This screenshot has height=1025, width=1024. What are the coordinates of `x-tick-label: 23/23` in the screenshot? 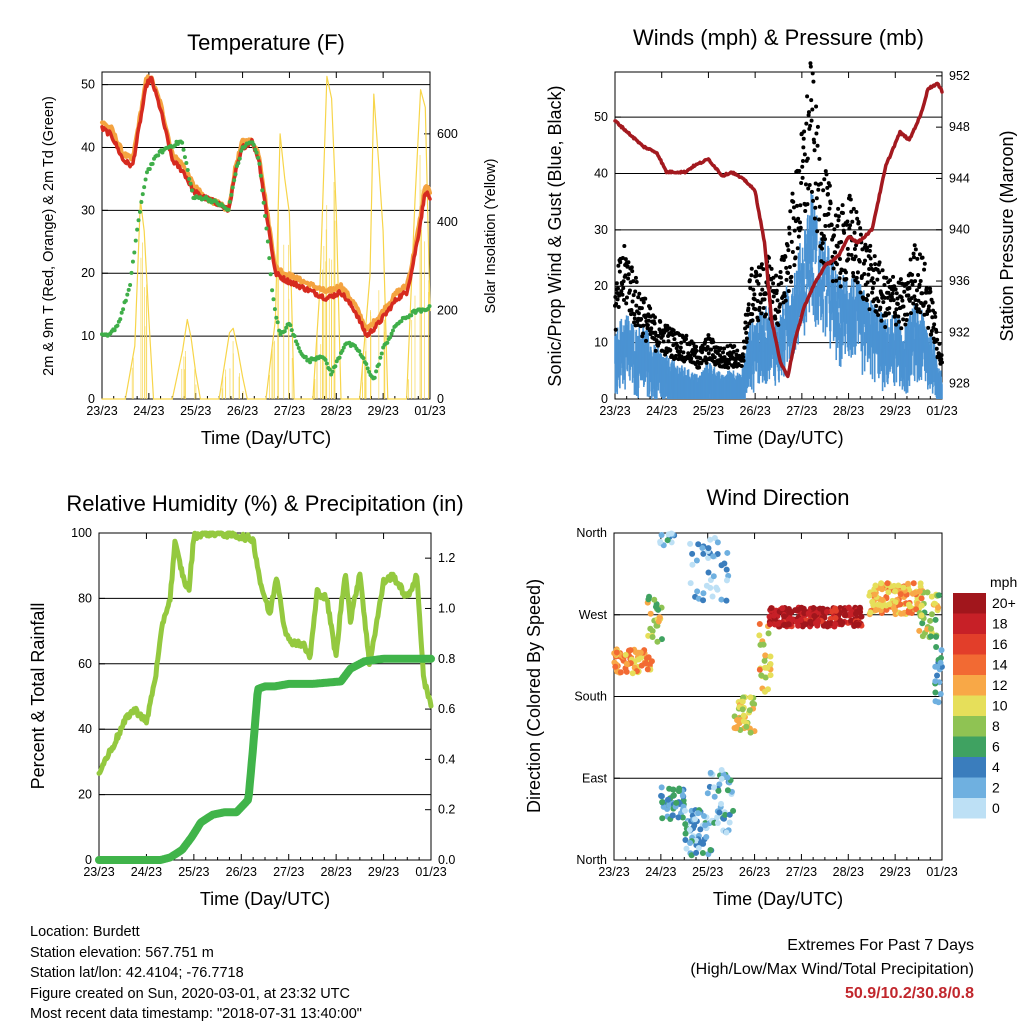 It's located at (613, 872).